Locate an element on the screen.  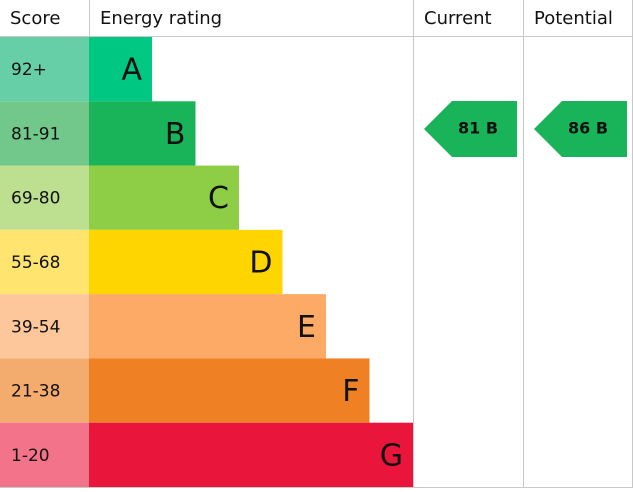
current-arrow is located at coordinates (470, 129).